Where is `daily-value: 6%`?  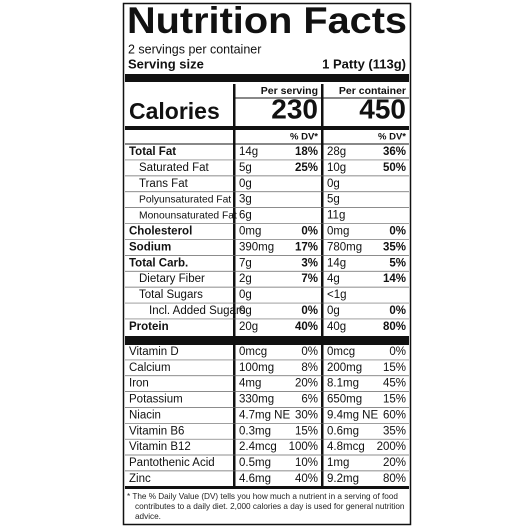
daily-value: 6% is located at coordinates (309, 400).